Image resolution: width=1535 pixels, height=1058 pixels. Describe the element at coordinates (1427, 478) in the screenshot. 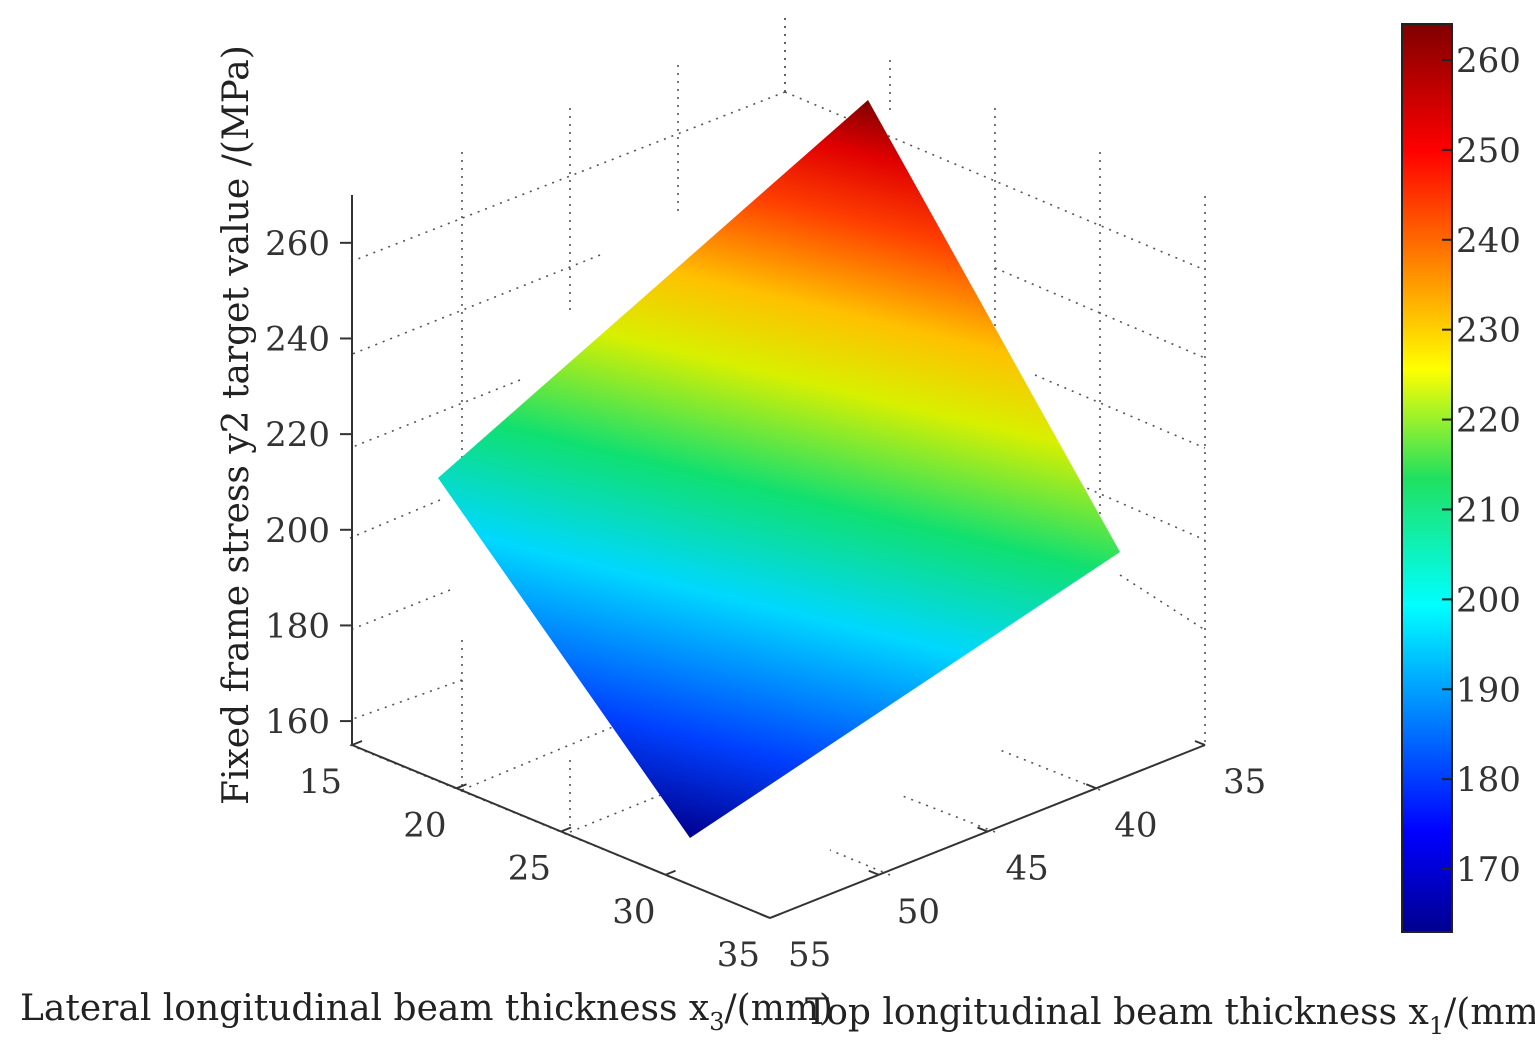

I see `colorbar-gradient` at that location.